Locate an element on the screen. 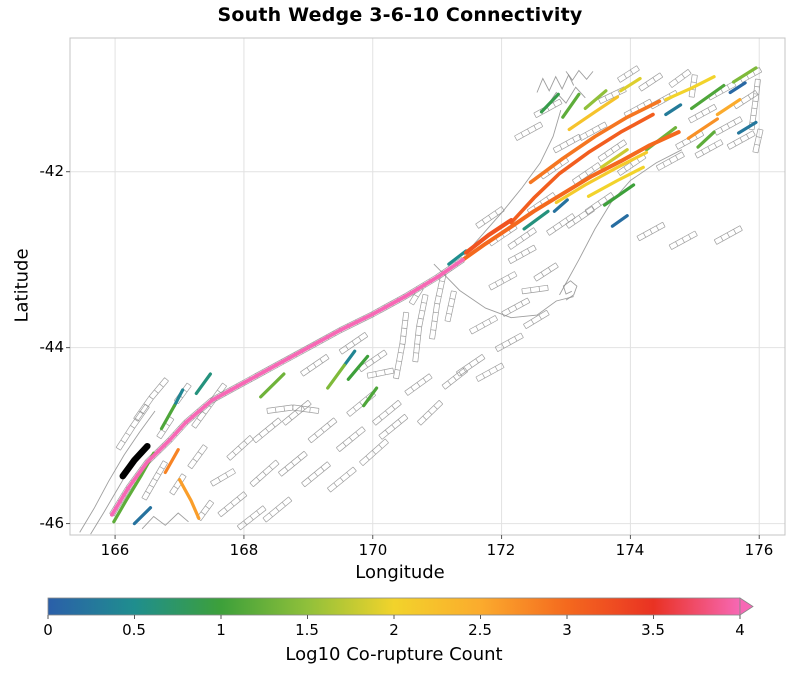 This screenshot has height=683, width=800. x-tick-label: 170 is located at coordinates (373, 550).